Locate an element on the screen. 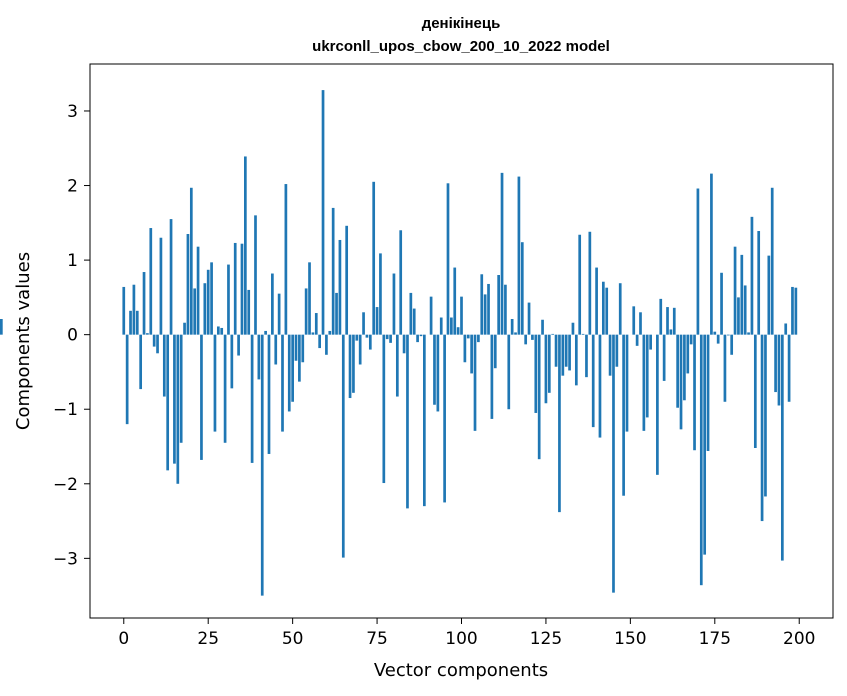 This screenshot has height=696, width=847. x-tick-label: 150 is located at coordinates (630, 639).